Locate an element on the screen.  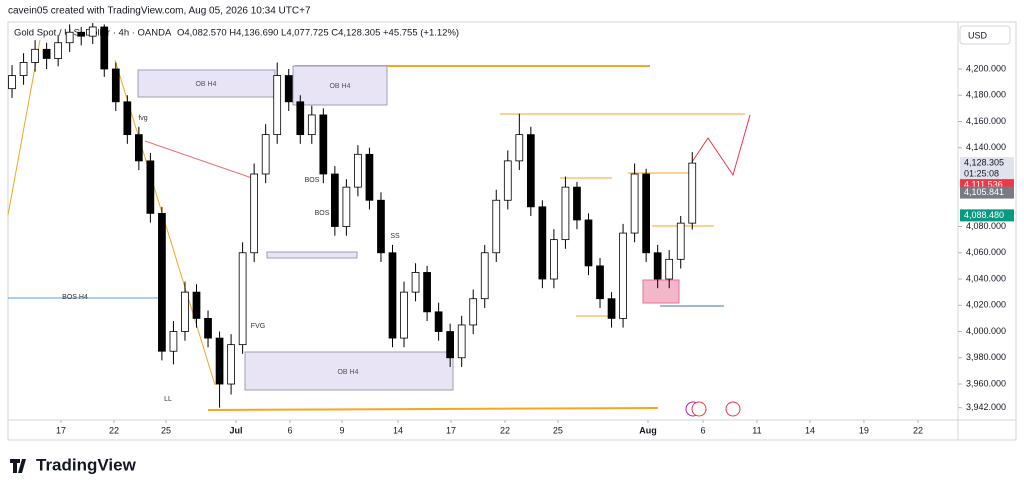
y-tick-label: 4,080.000 is located at coordinates (986, 226).